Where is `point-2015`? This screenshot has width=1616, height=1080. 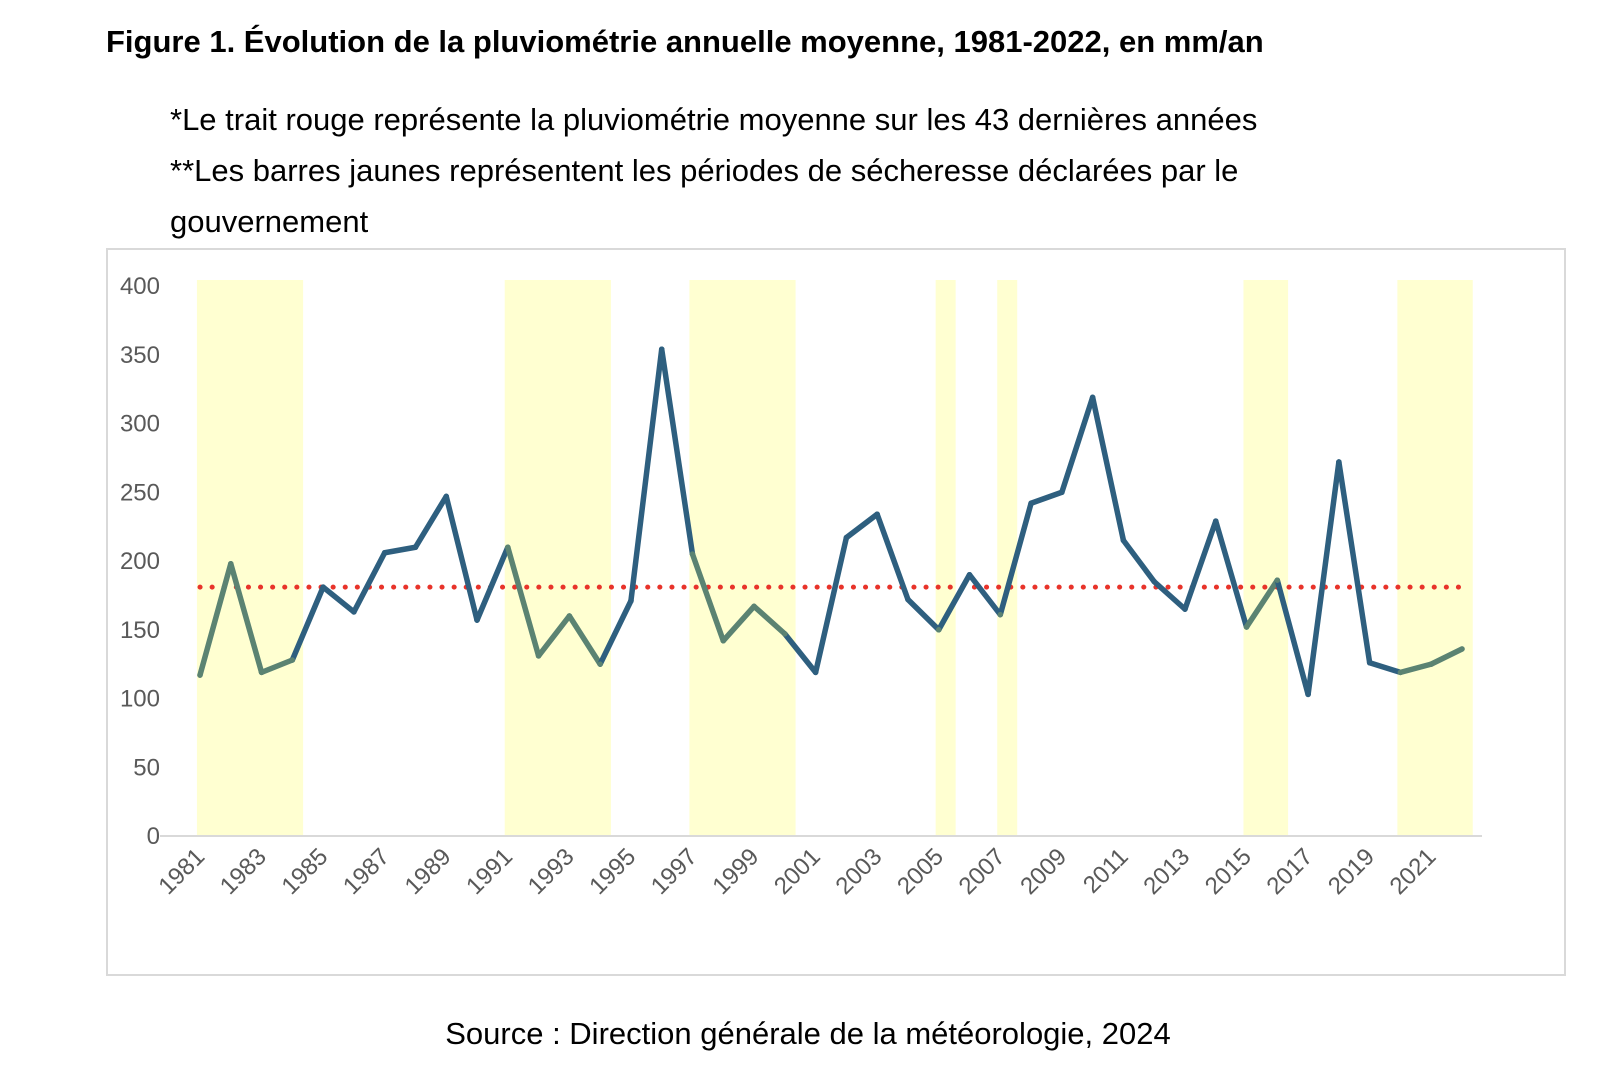 point-2015 is located at coordinates (1246, 627).